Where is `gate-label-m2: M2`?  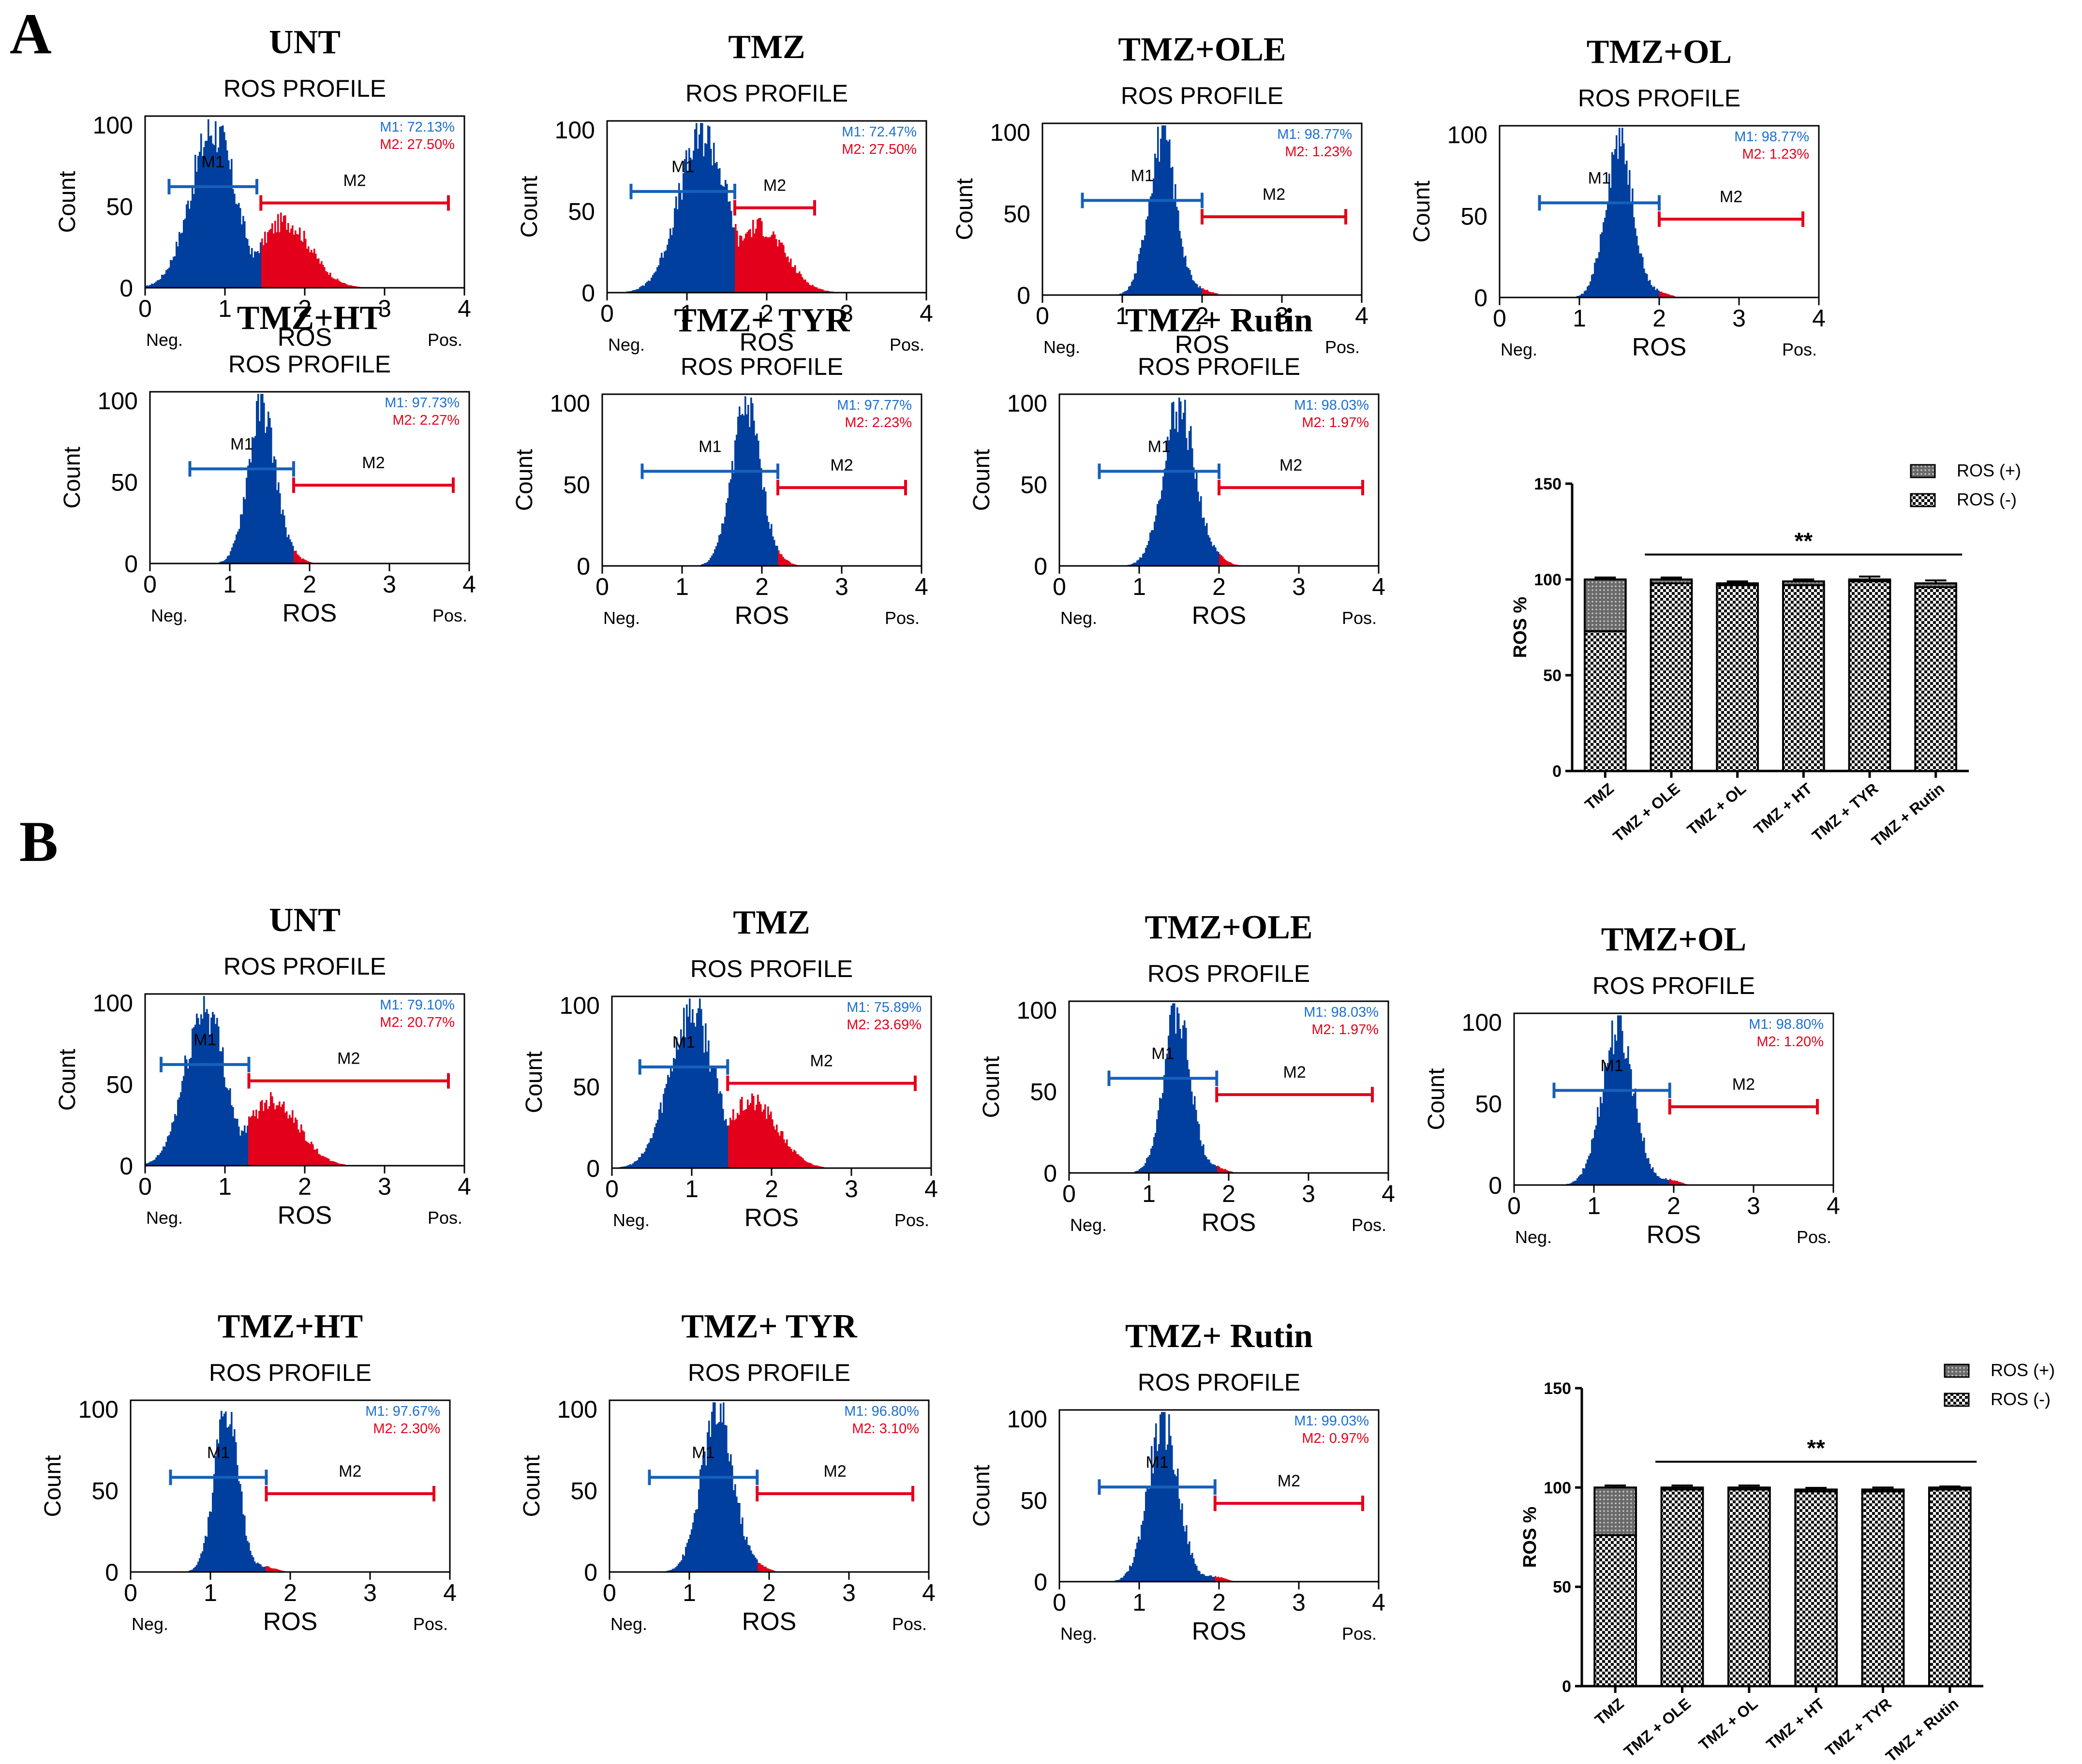 gate-label-m2: M2 is located at coordinates (1289, 1481).